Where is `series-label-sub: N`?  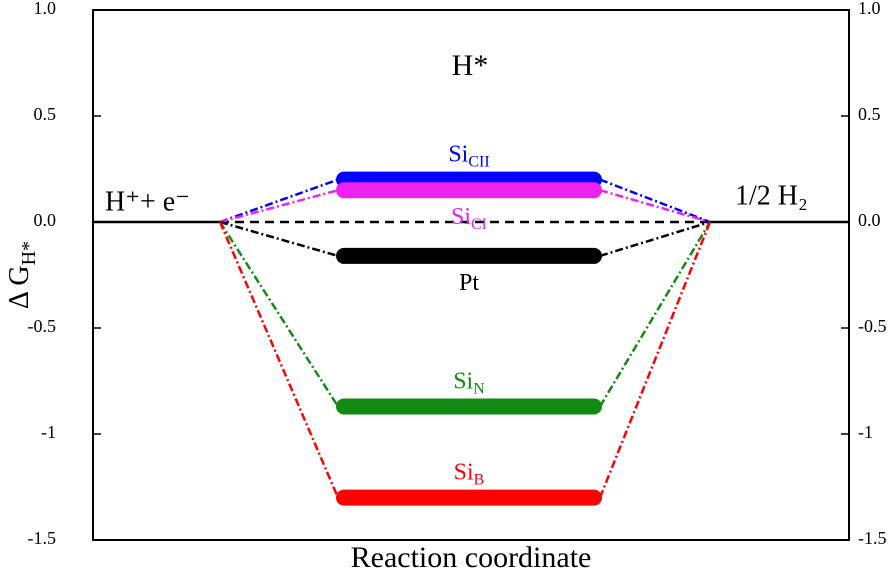 series-label-sub: N is located at coordinates (479, 388).